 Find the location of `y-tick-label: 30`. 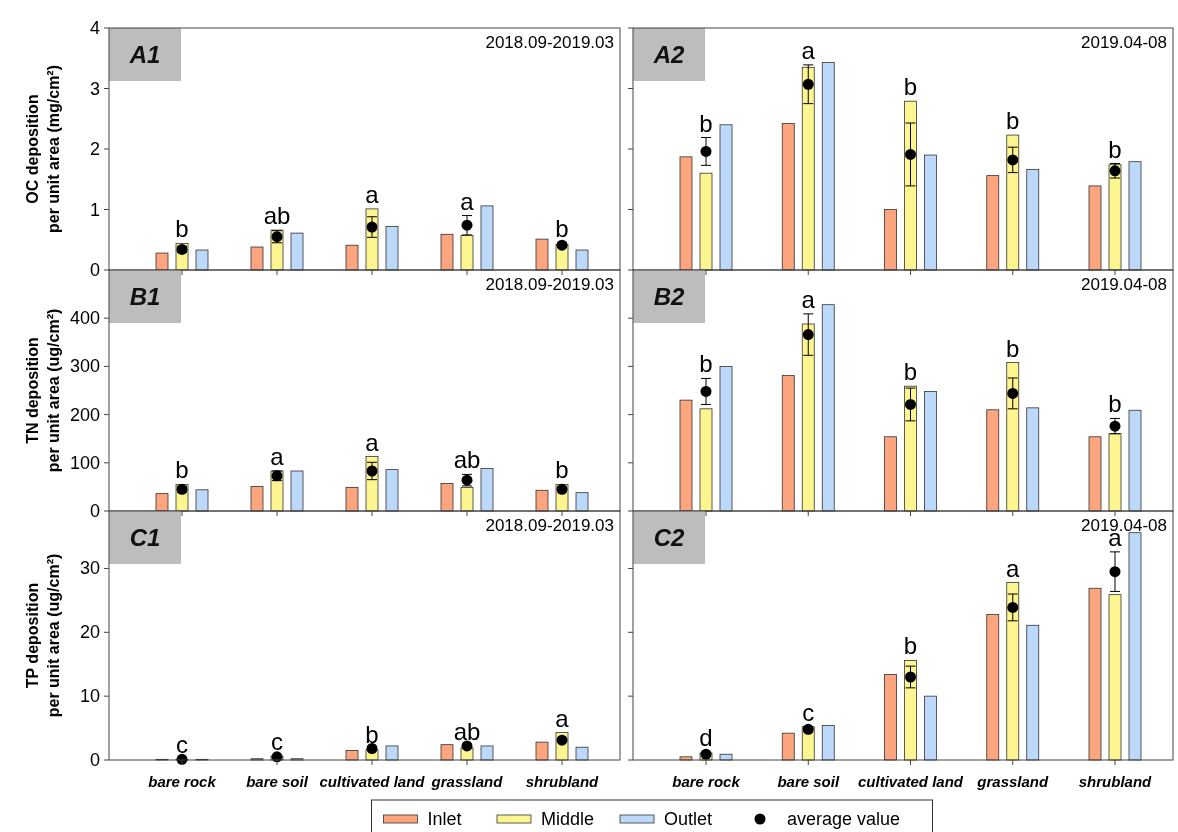

y-tick-label: 30 is located at coordinates (89, 568).